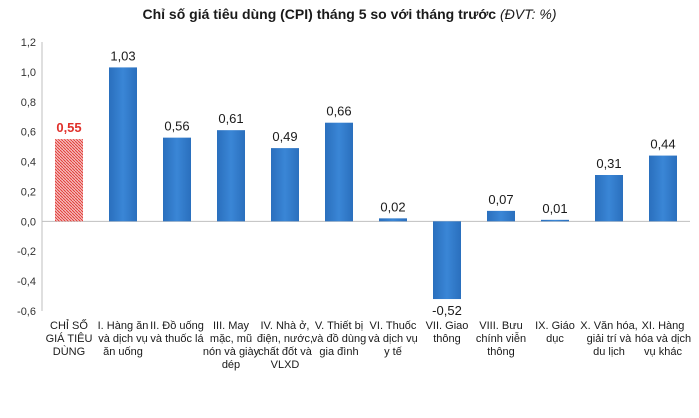 The height and width of the screenshot is (418, 699). What do you see at coordinates (447, 310) in the screenshot?
I see `data-label: -0,52` at bounding box center [447, 310].